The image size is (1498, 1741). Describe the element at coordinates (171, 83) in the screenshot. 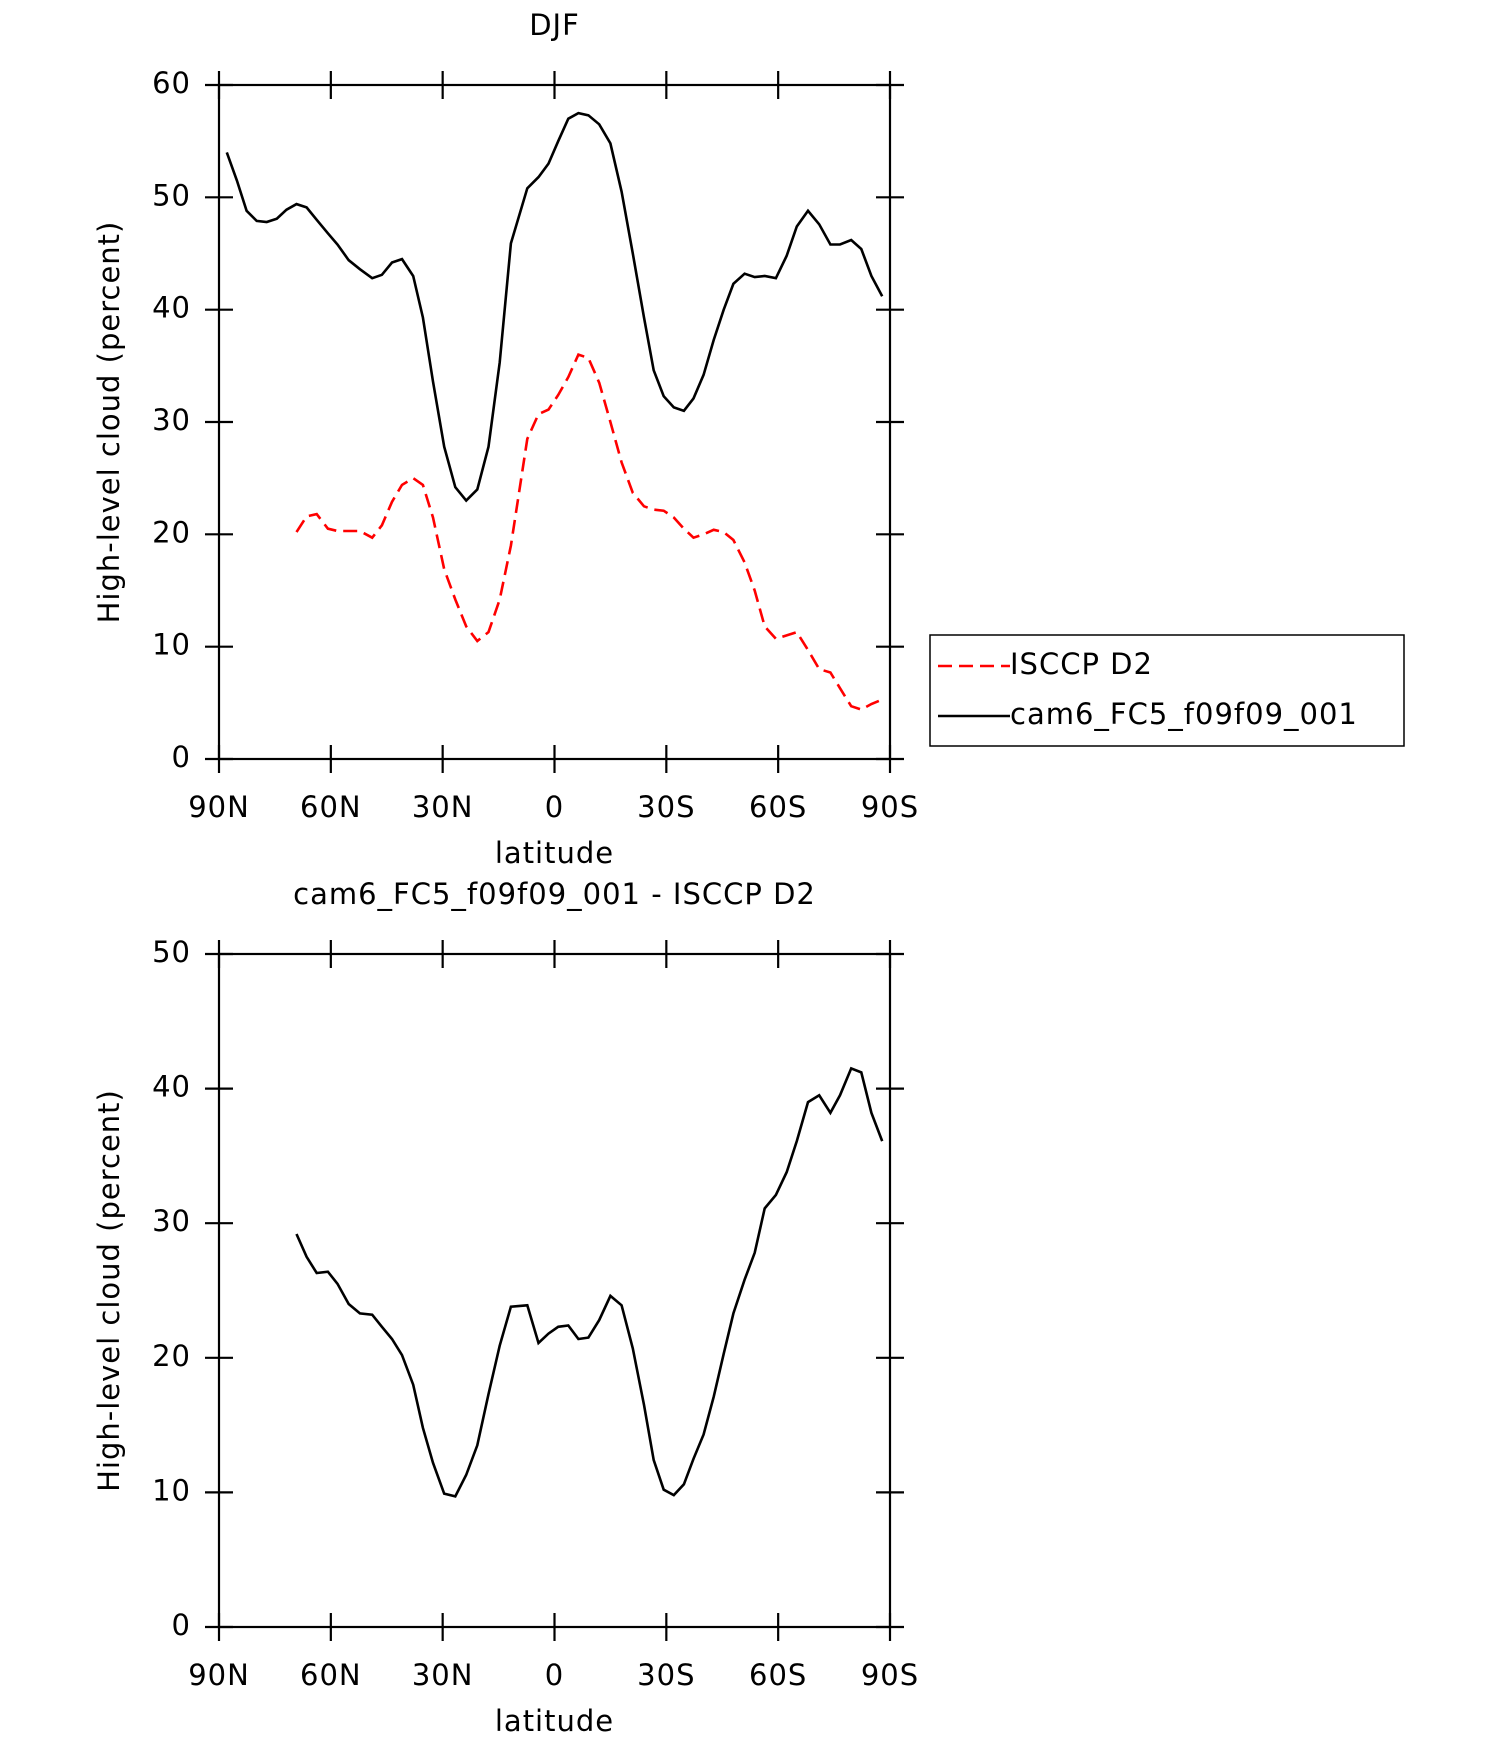

I see `y-tick-label: 60` at that location.